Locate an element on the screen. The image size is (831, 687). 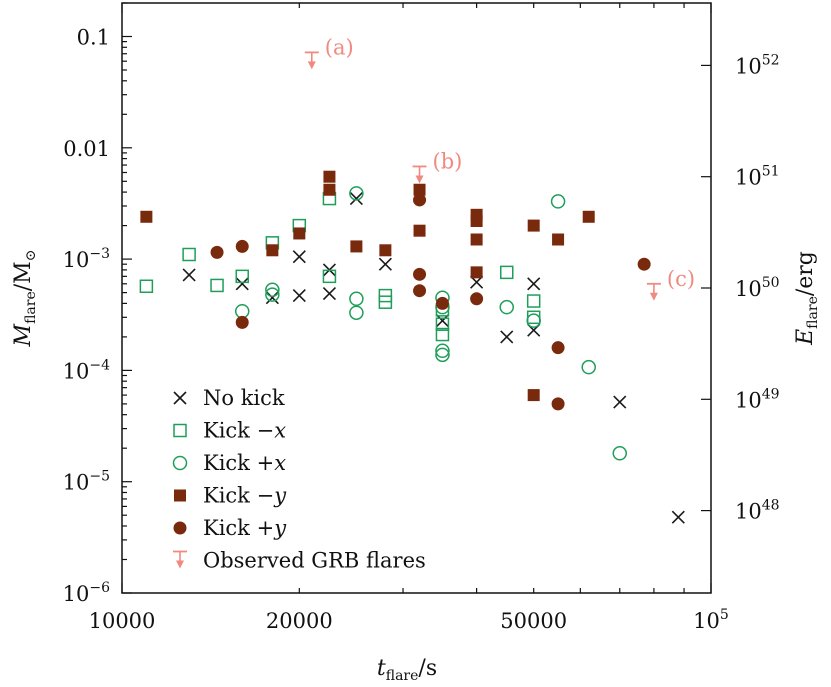
y-tick-label: 0.1 is located at coordinates (93, 38).